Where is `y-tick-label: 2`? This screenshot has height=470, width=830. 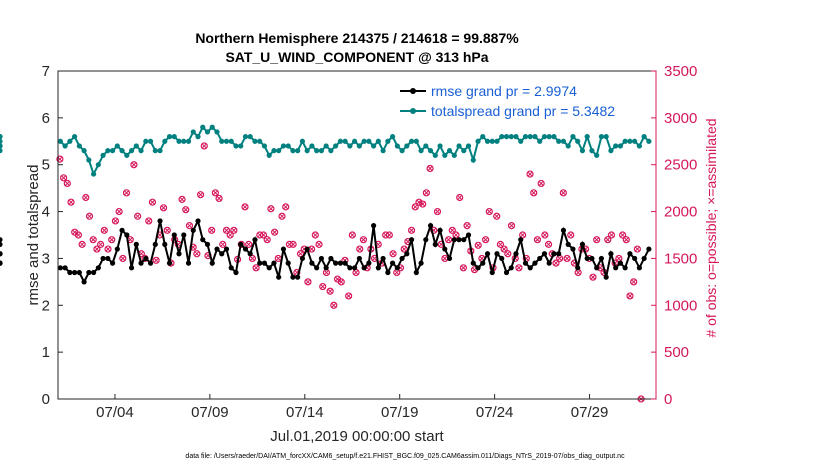 y-tick-label: 2 is located at coordinates (46, 305).